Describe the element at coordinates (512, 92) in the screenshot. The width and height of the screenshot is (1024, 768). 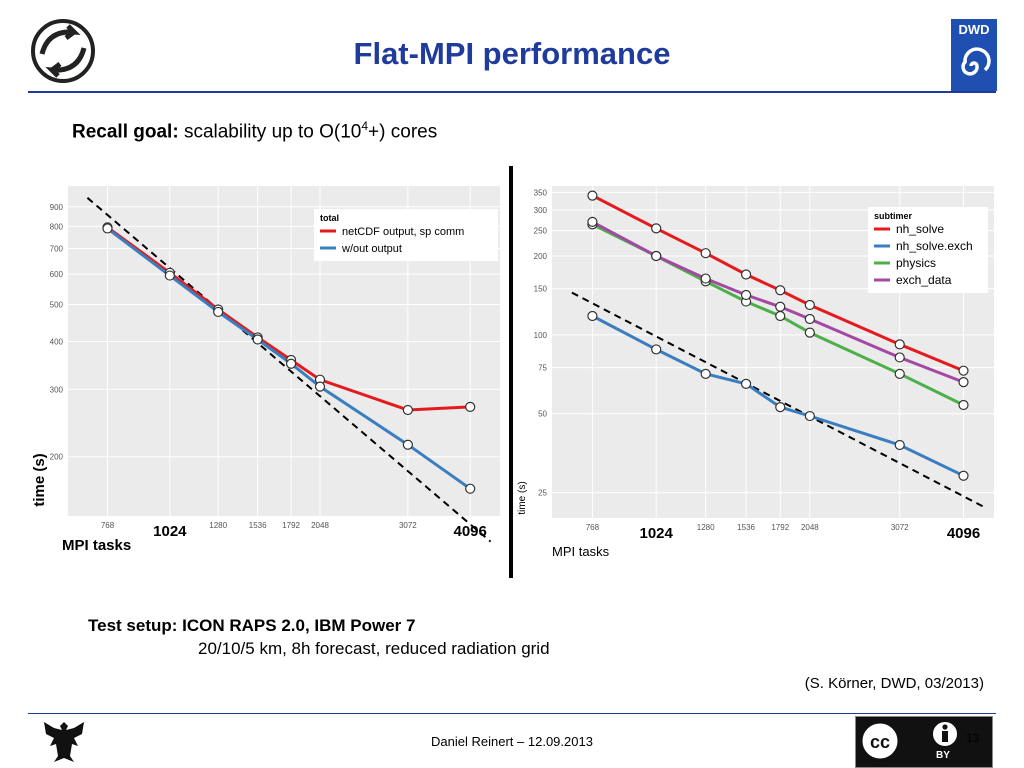
I see `header-rule` at that location.